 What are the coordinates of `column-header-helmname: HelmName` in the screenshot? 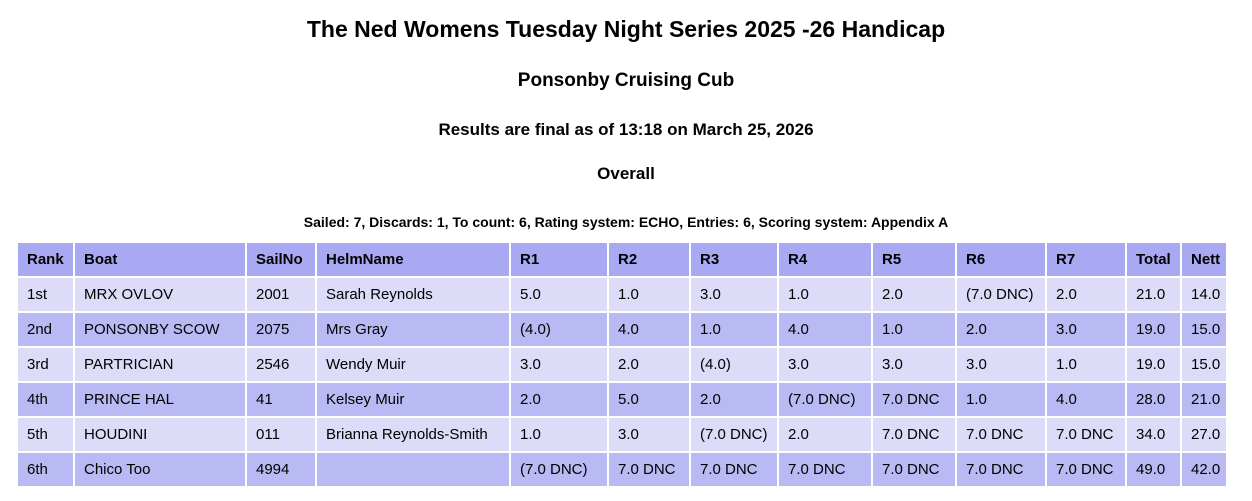 It's located at (413, 259).